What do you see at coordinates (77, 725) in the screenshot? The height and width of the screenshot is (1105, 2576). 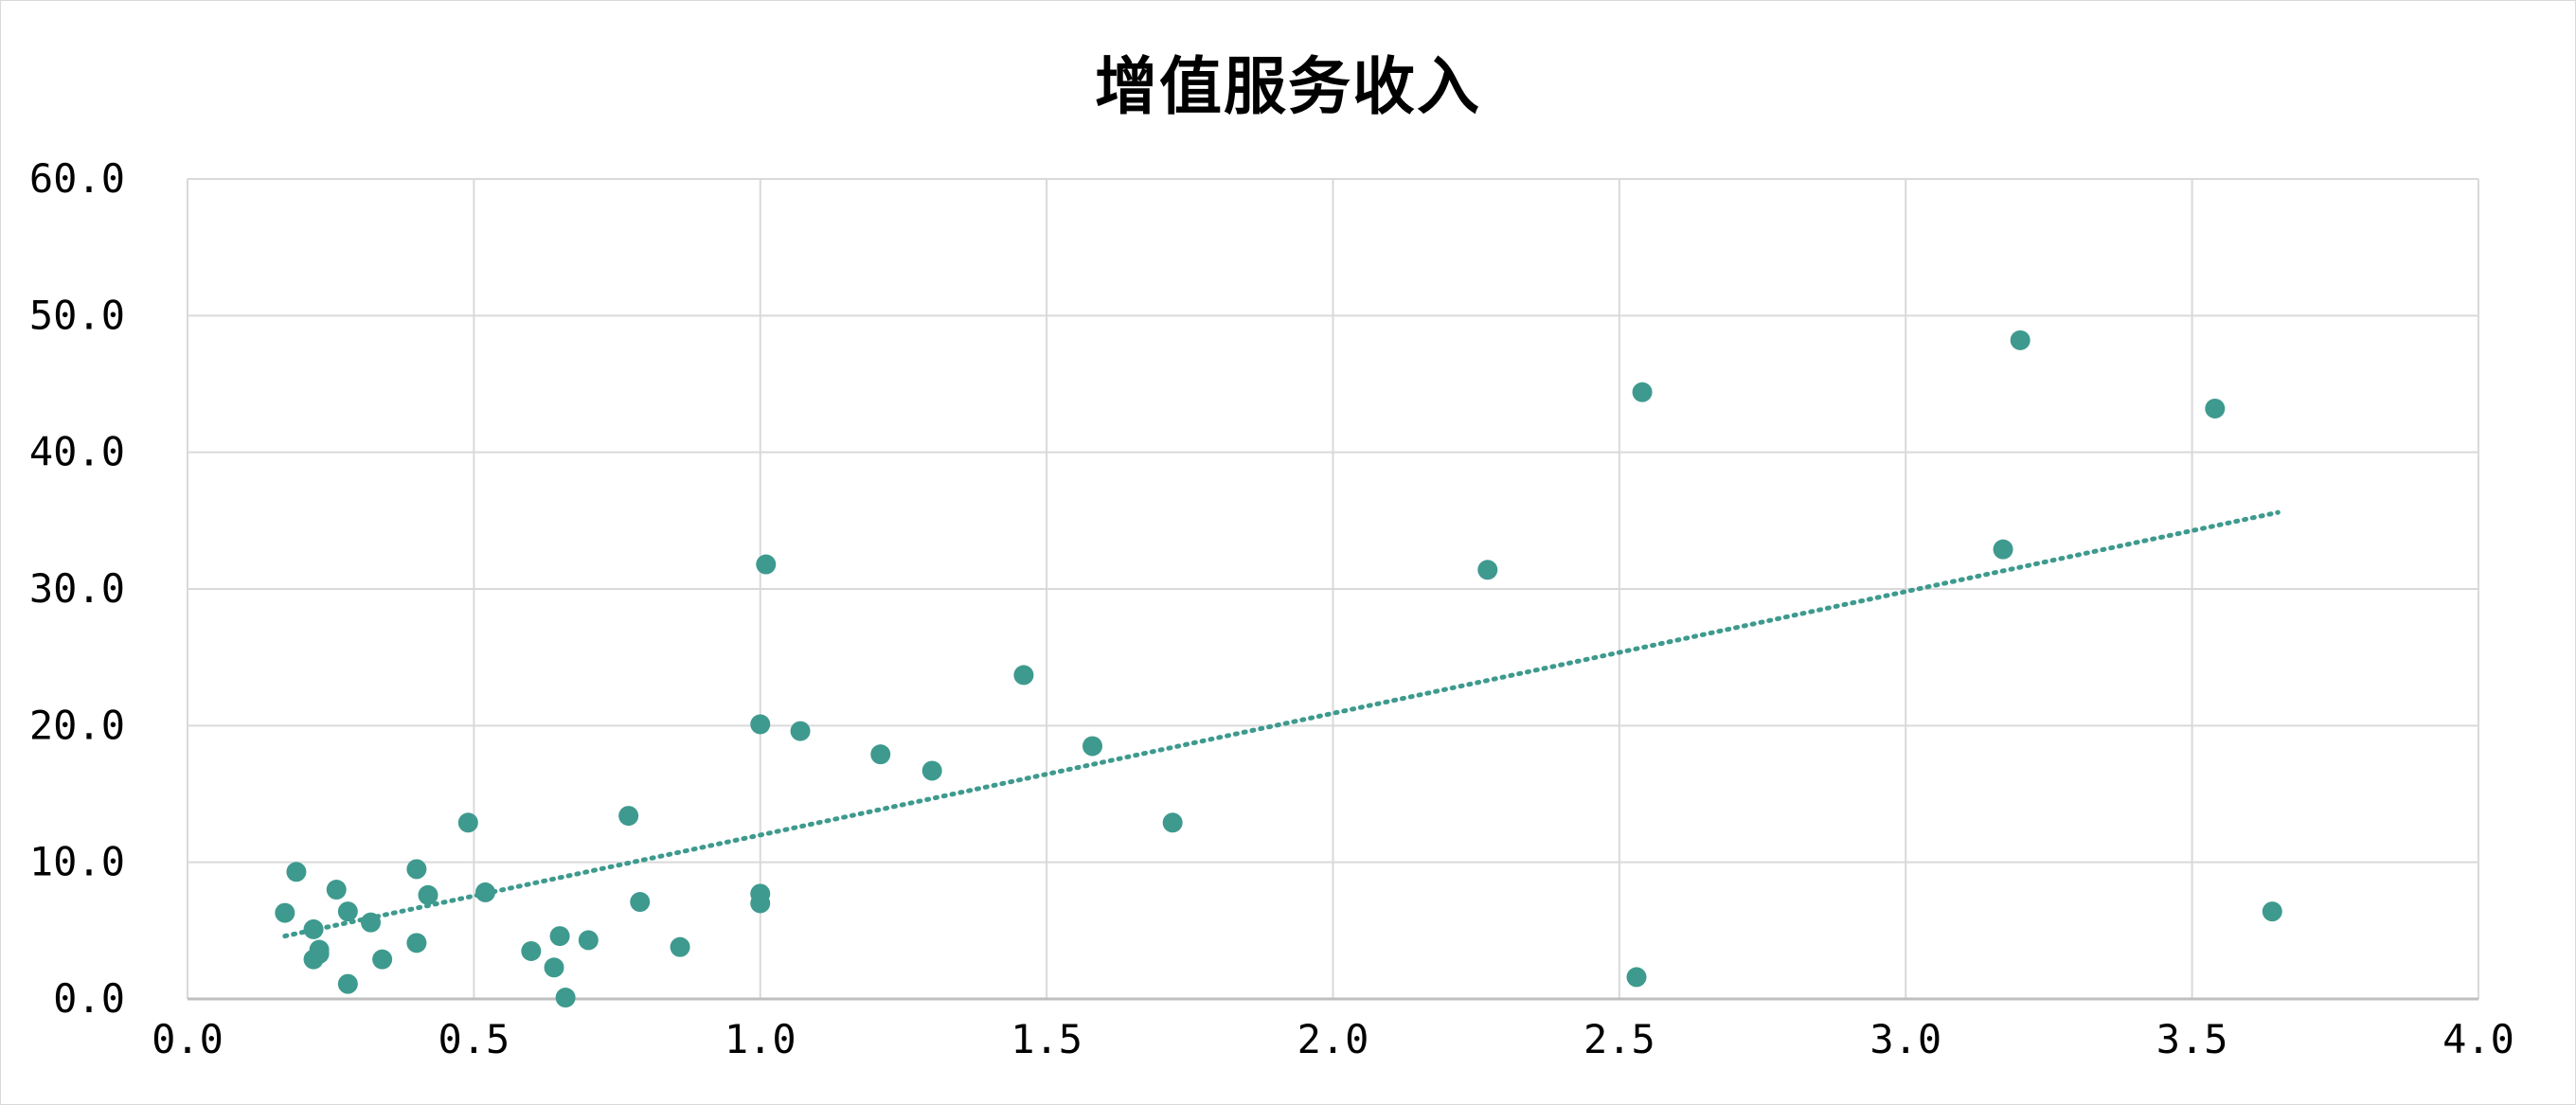 I see `y-tick-label: 20.0` at bounding box center [77, 725].